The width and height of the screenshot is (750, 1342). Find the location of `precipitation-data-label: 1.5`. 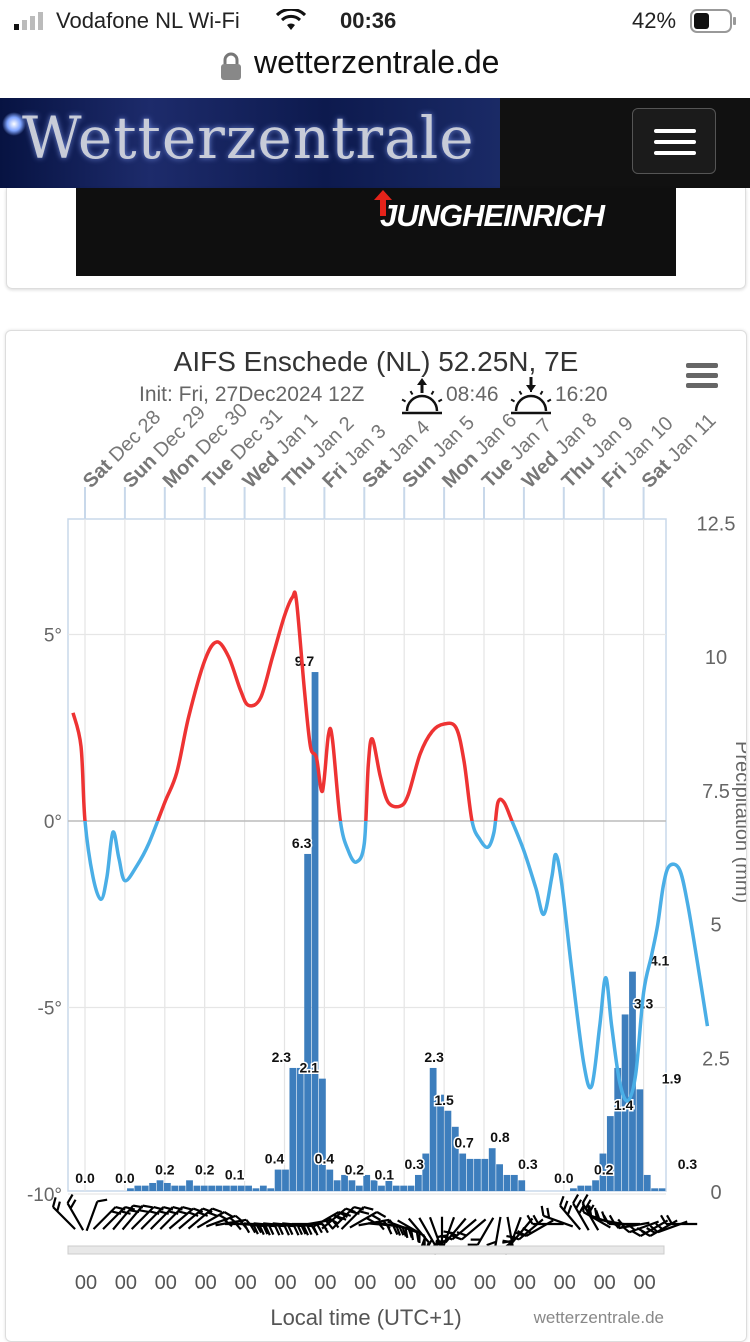

precipitation-data-label: 1.5 is located at coordinates (444, 1100).